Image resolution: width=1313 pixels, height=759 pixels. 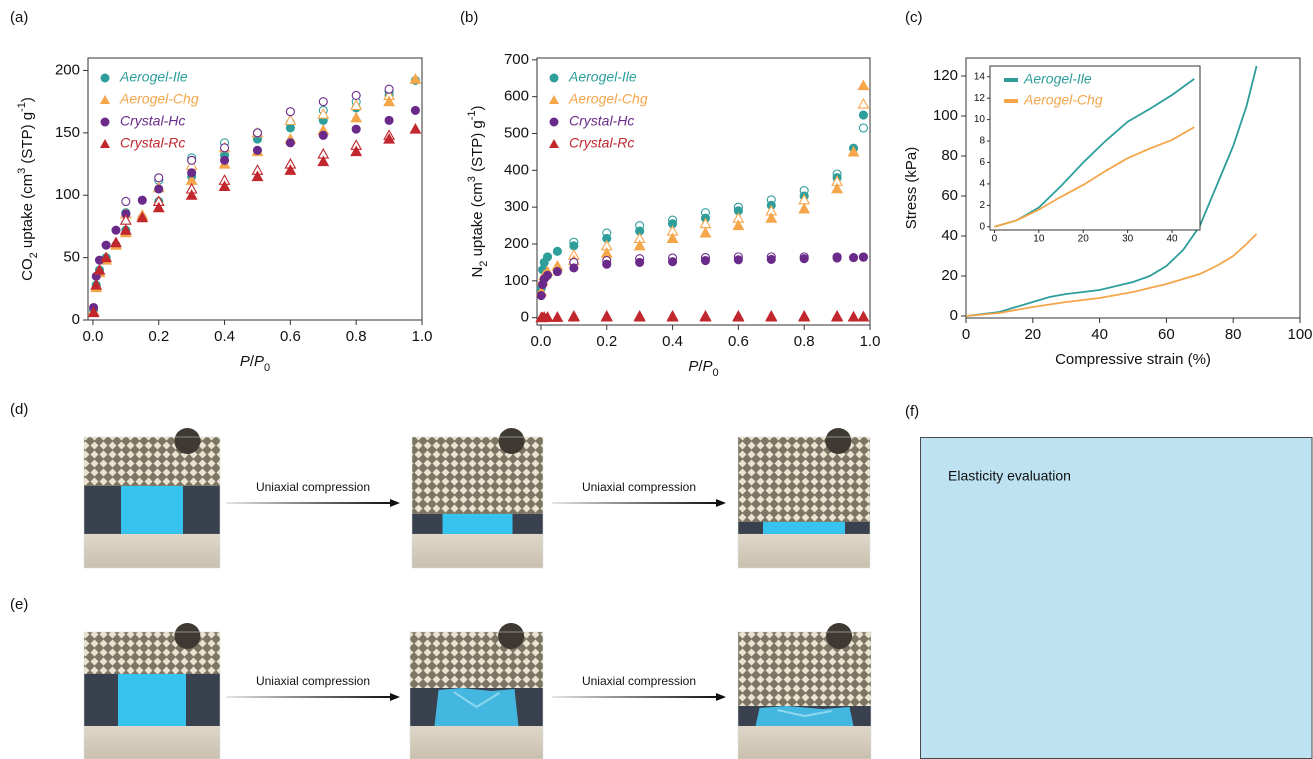 I want to click on axis-label-part: -1, so click(x=22, y=107).